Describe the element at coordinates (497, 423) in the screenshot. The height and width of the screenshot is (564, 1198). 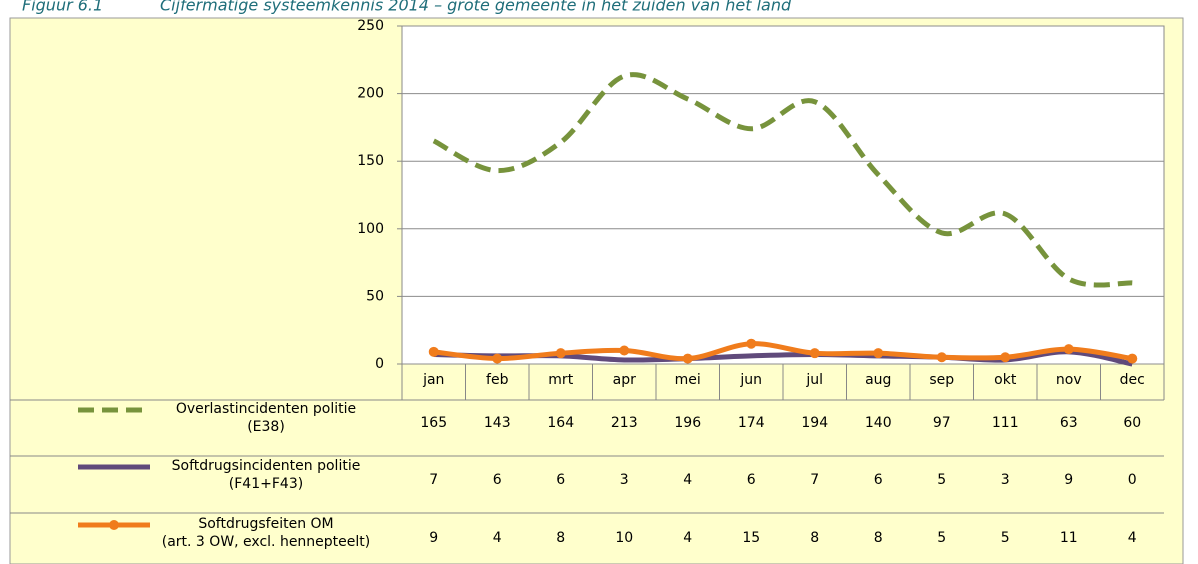
I see `table-value: 143` at that location.